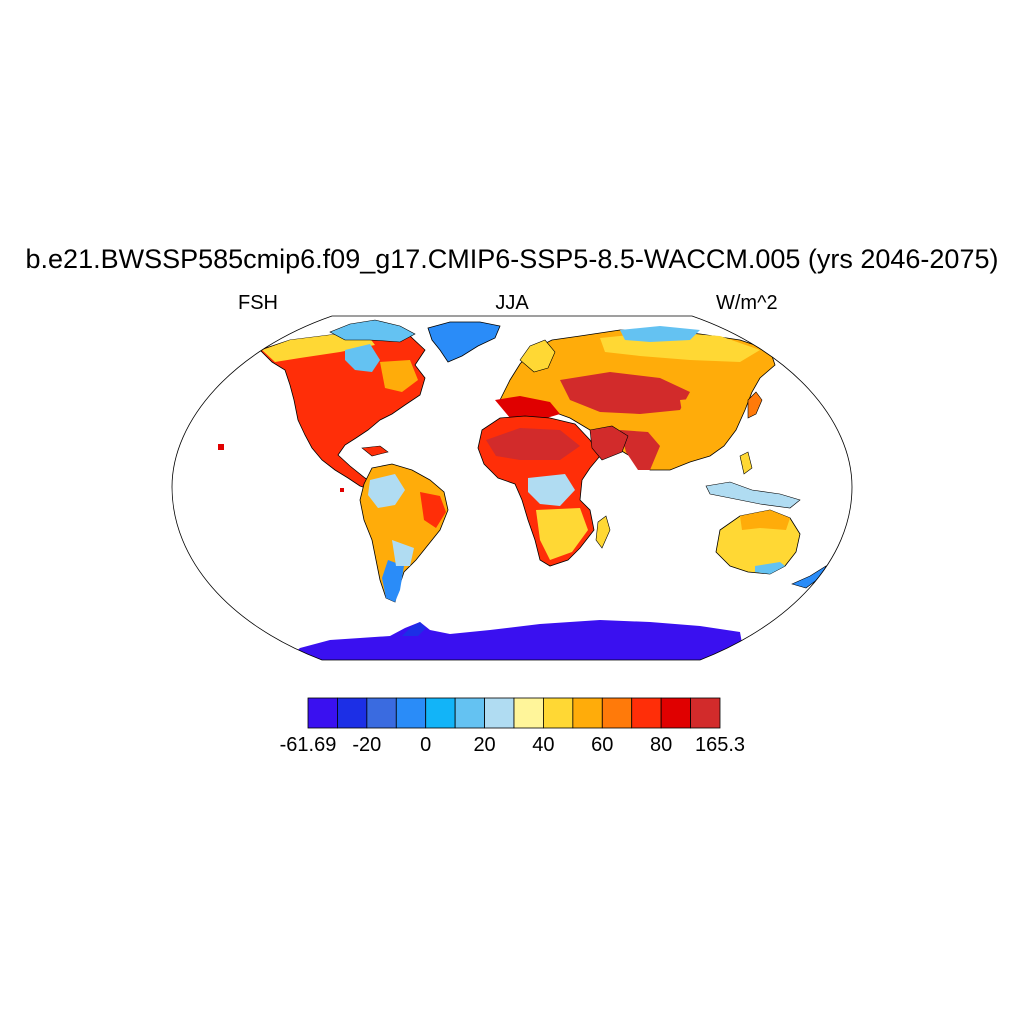 The image size is (1024, 1024). Describe the element at coordinates (537, 356) in the screenshot. I see `scandinavia-band` at that location.